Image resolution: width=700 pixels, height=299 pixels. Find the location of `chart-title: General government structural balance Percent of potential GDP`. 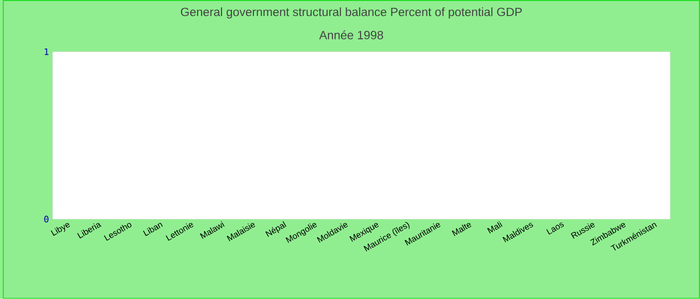

chart-title: General government structural balance Percent of potential GDP is located at coordinates (351, 13).